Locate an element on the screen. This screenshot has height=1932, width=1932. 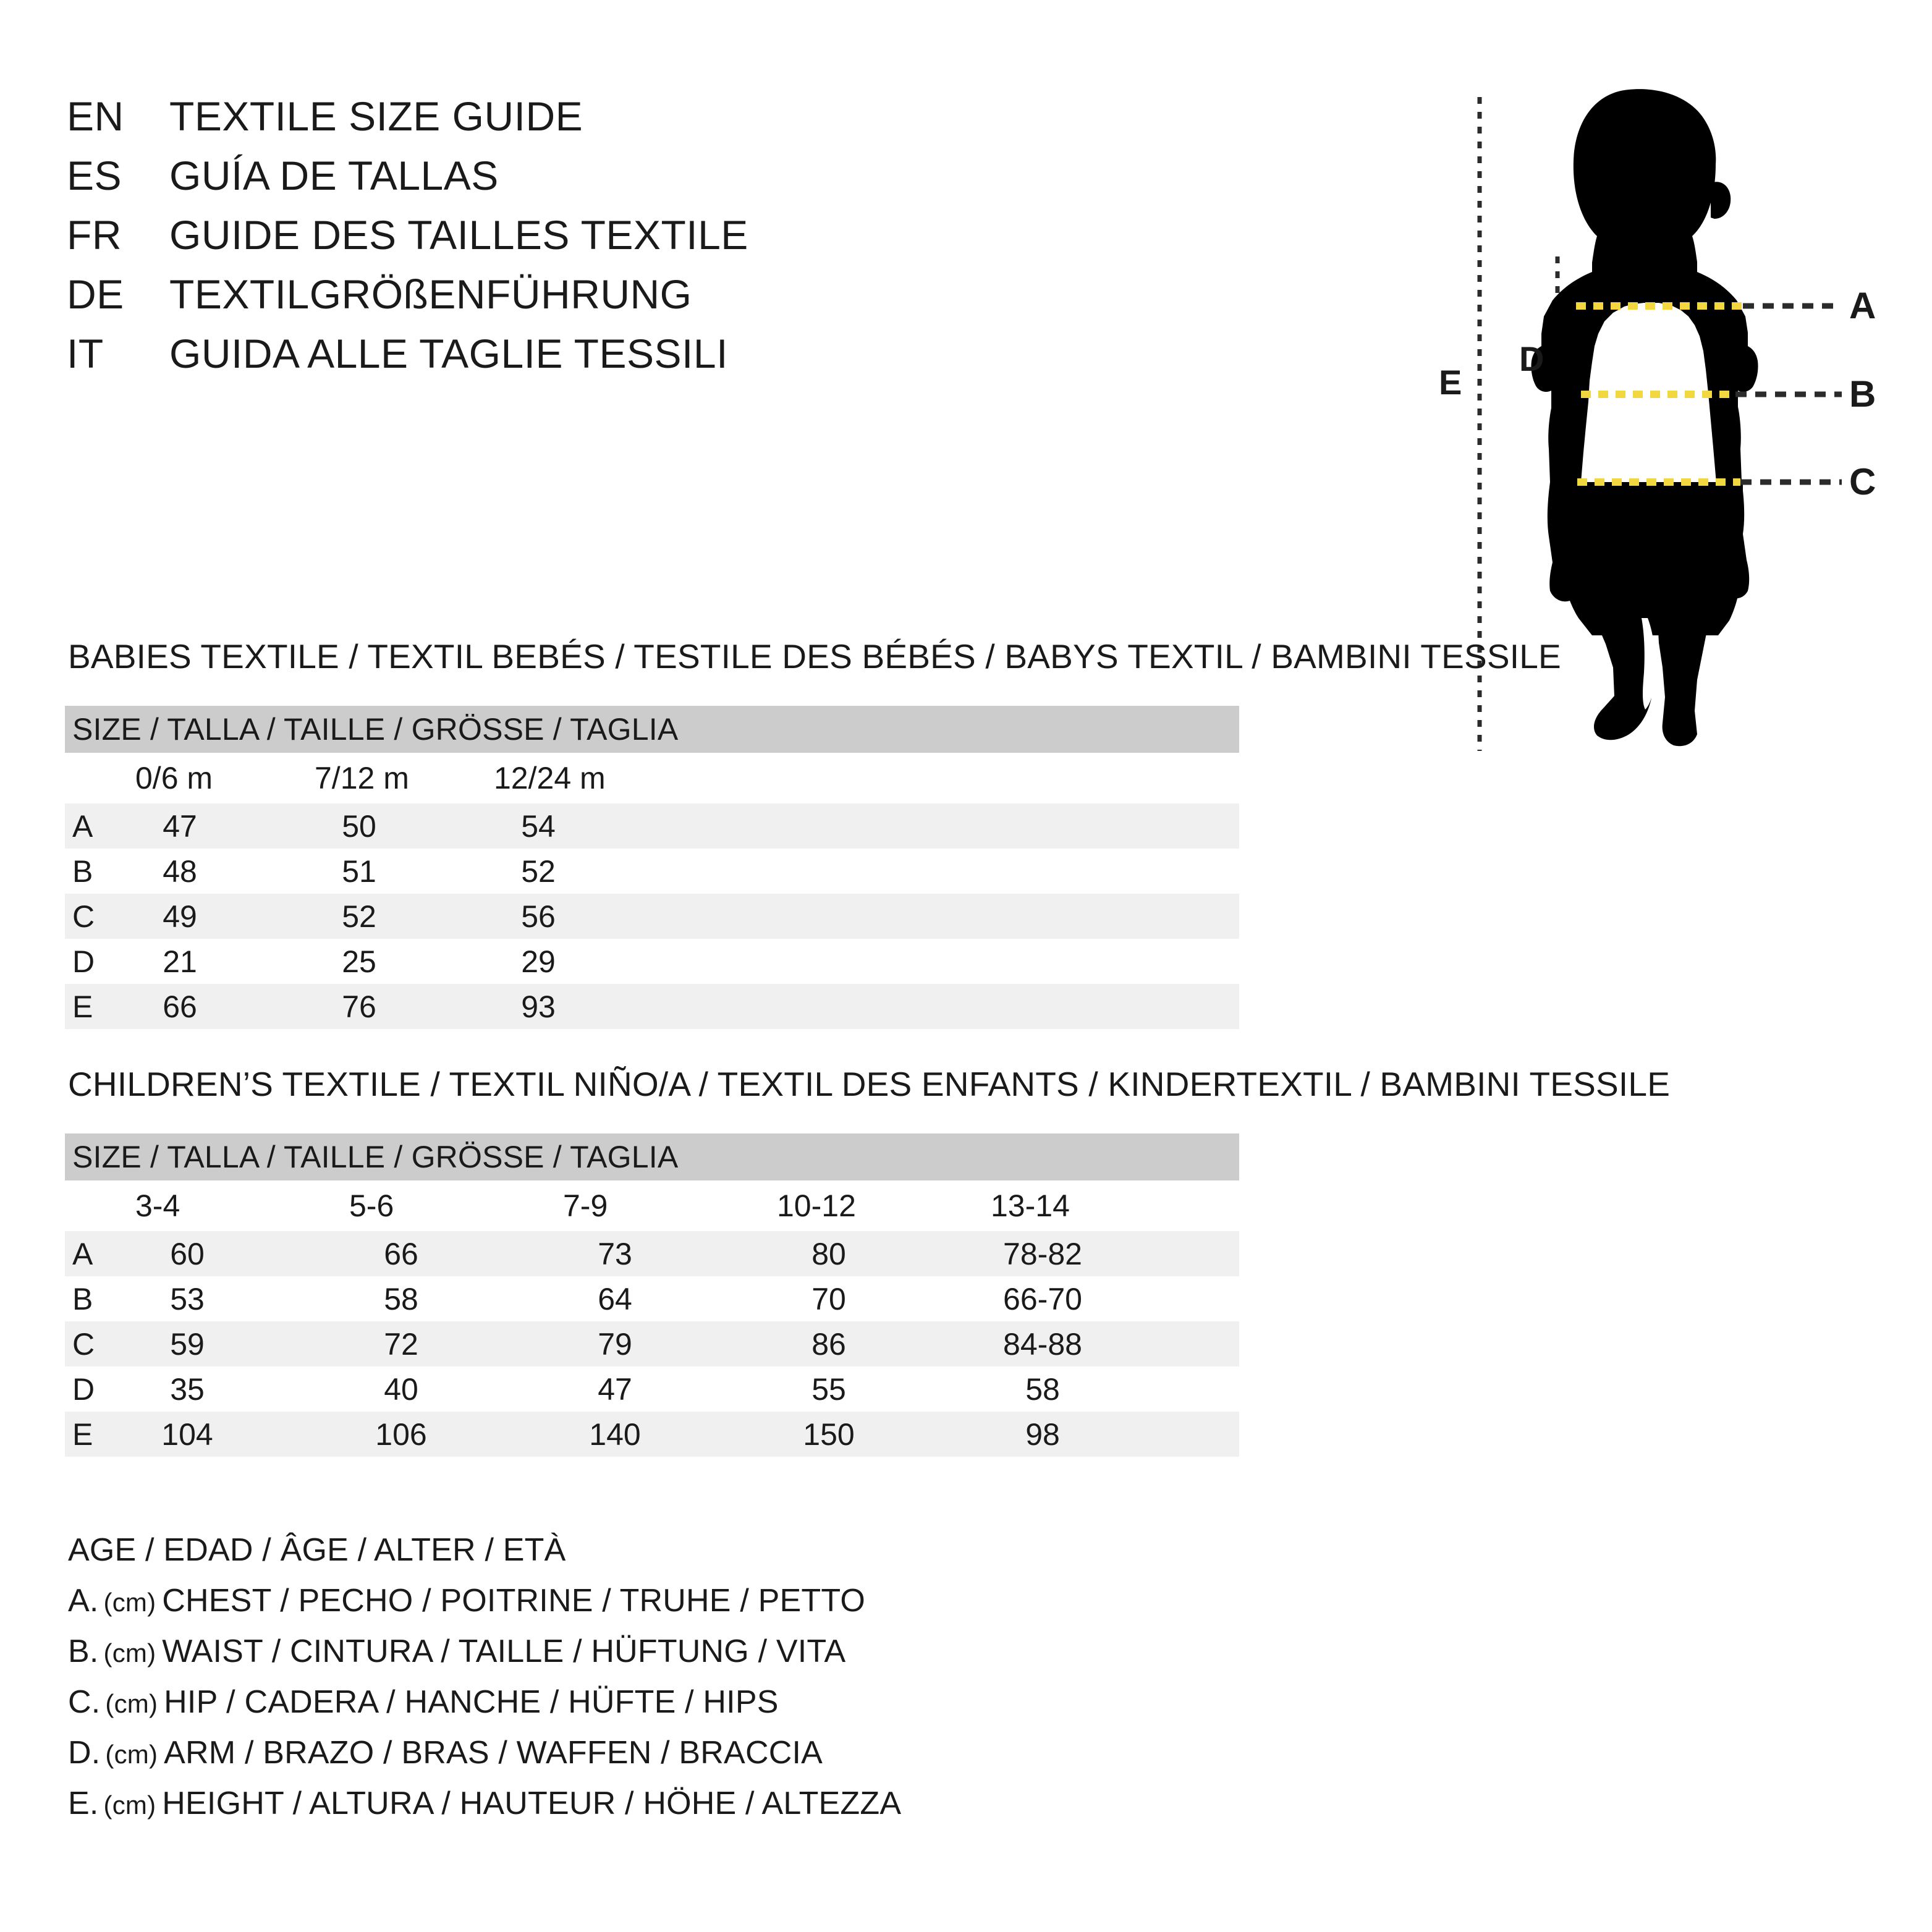
table-cell: 48 is located at coordinates (180, 871).